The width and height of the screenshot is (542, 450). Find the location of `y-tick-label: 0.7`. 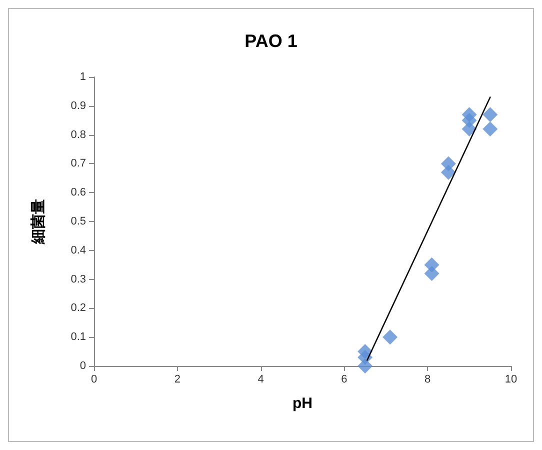

y-tick-label: 0.7 is located at coordinates (78, 164).